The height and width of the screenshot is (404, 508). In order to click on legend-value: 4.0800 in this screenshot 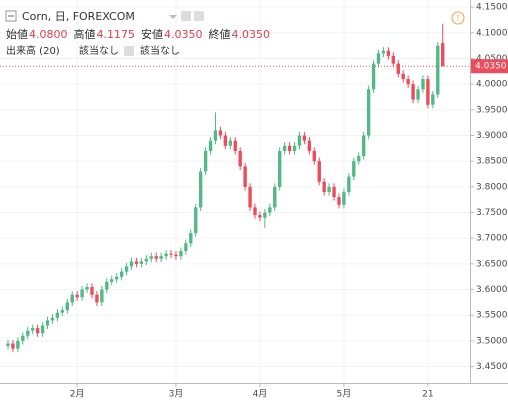, I will do `click(48, 34)`.